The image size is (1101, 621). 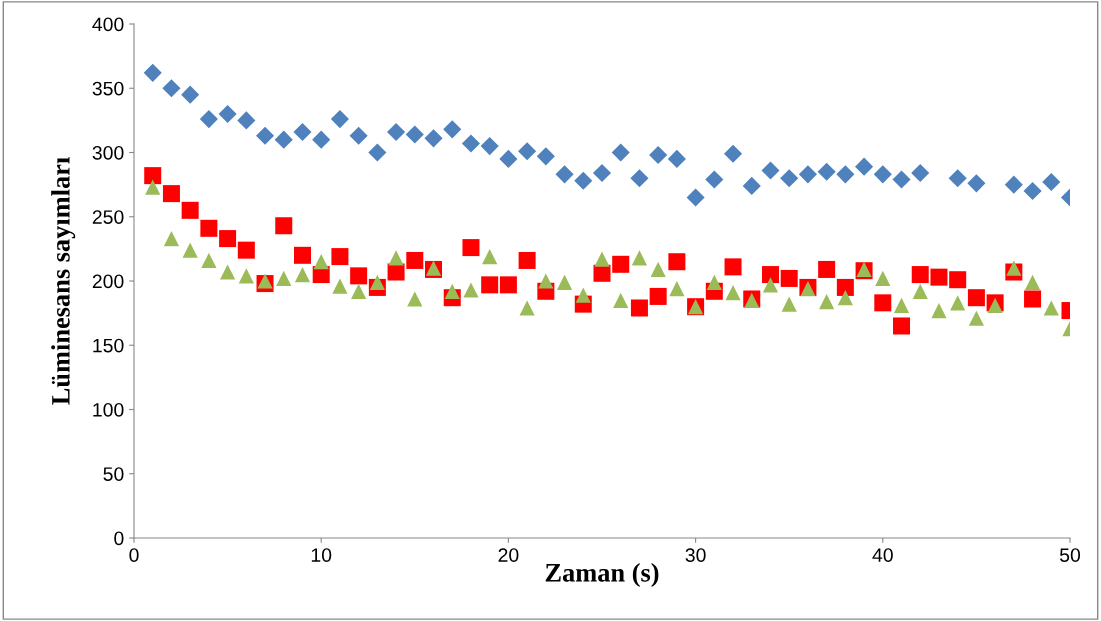 What do you see at coordinates (695, 555) in the screenshot?
I see `x-tick-label: 30` at bounding box center [695, 555].